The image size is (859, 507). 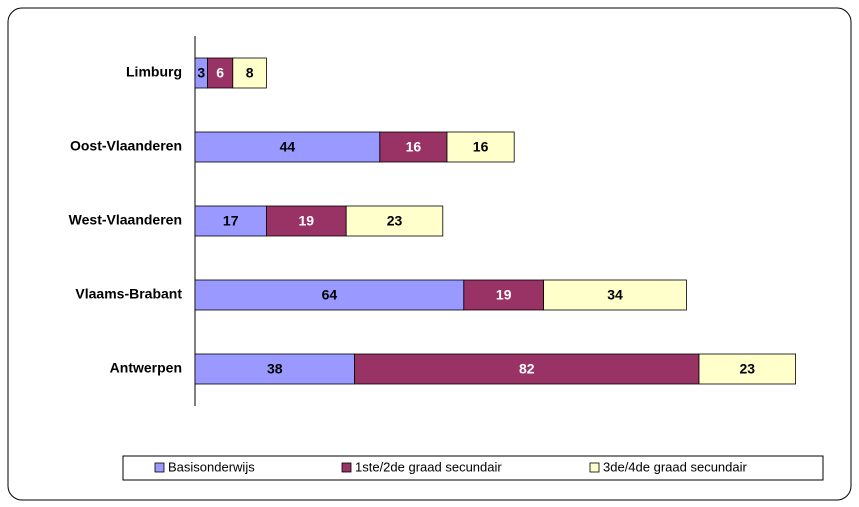 I want to click on data-label: 64, so click(x=330, y=295).